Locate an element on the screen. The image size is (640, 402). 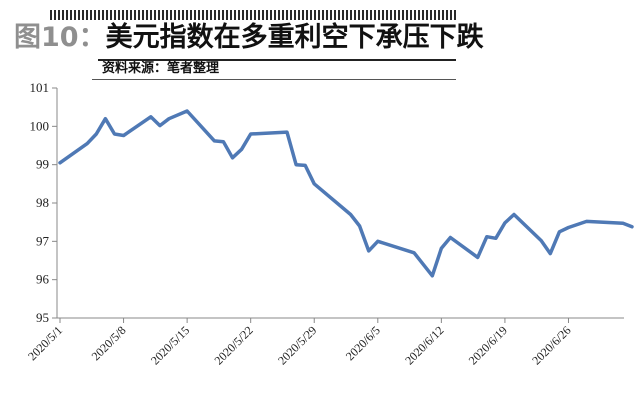
figure-label: 图10： is located at coordinates (60, 37).